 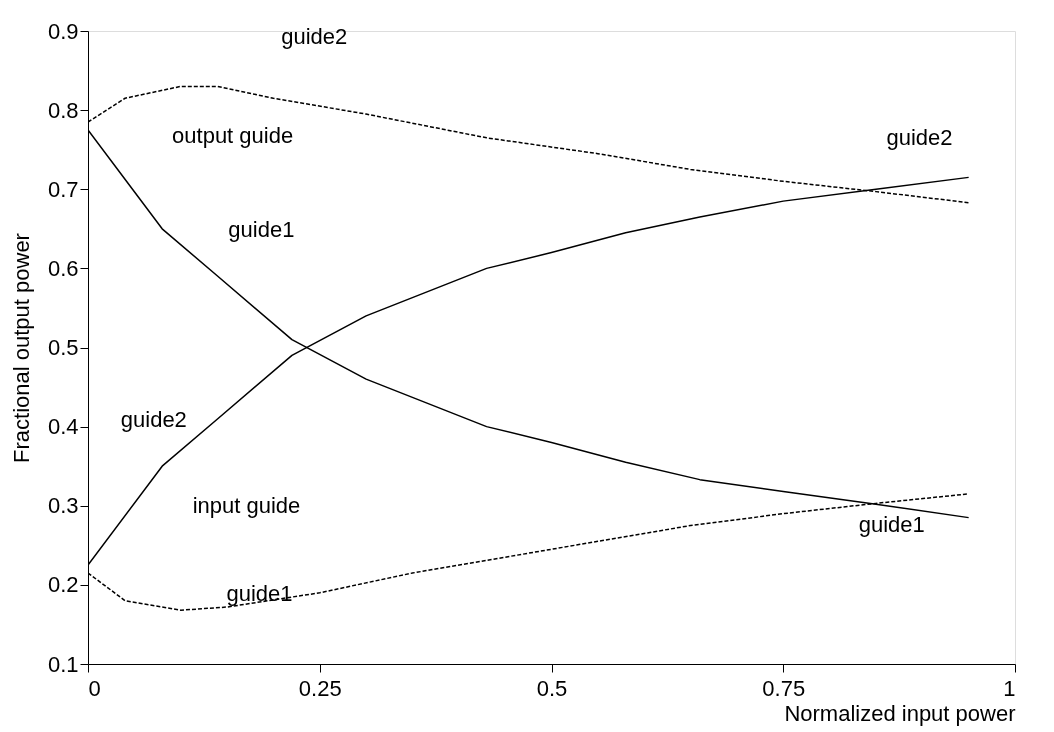 I want to click on x-tick-label: 0.5, so click(x=552, y=688).